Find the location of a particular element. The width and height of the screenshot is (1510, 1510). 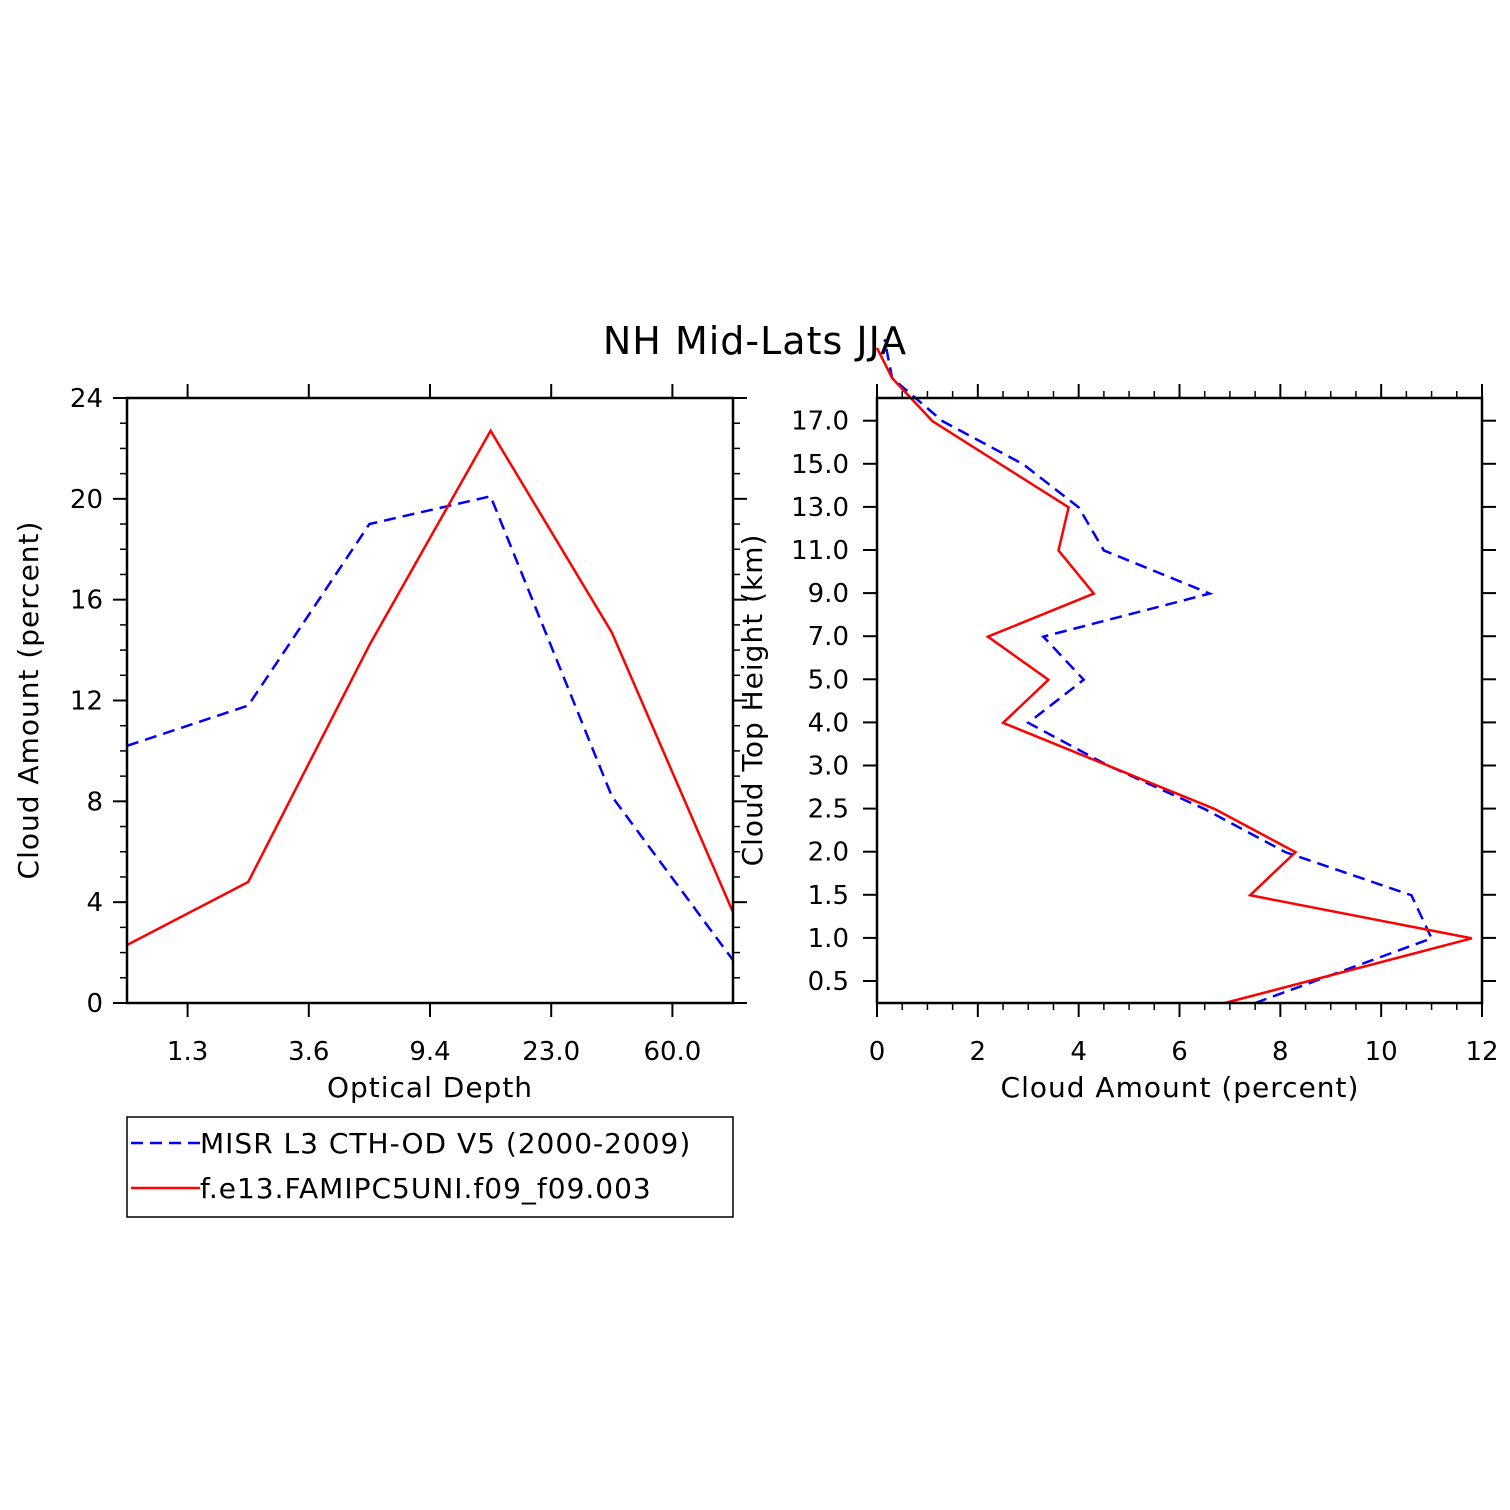

left-series-line-model is located at coordinates (430, 687).